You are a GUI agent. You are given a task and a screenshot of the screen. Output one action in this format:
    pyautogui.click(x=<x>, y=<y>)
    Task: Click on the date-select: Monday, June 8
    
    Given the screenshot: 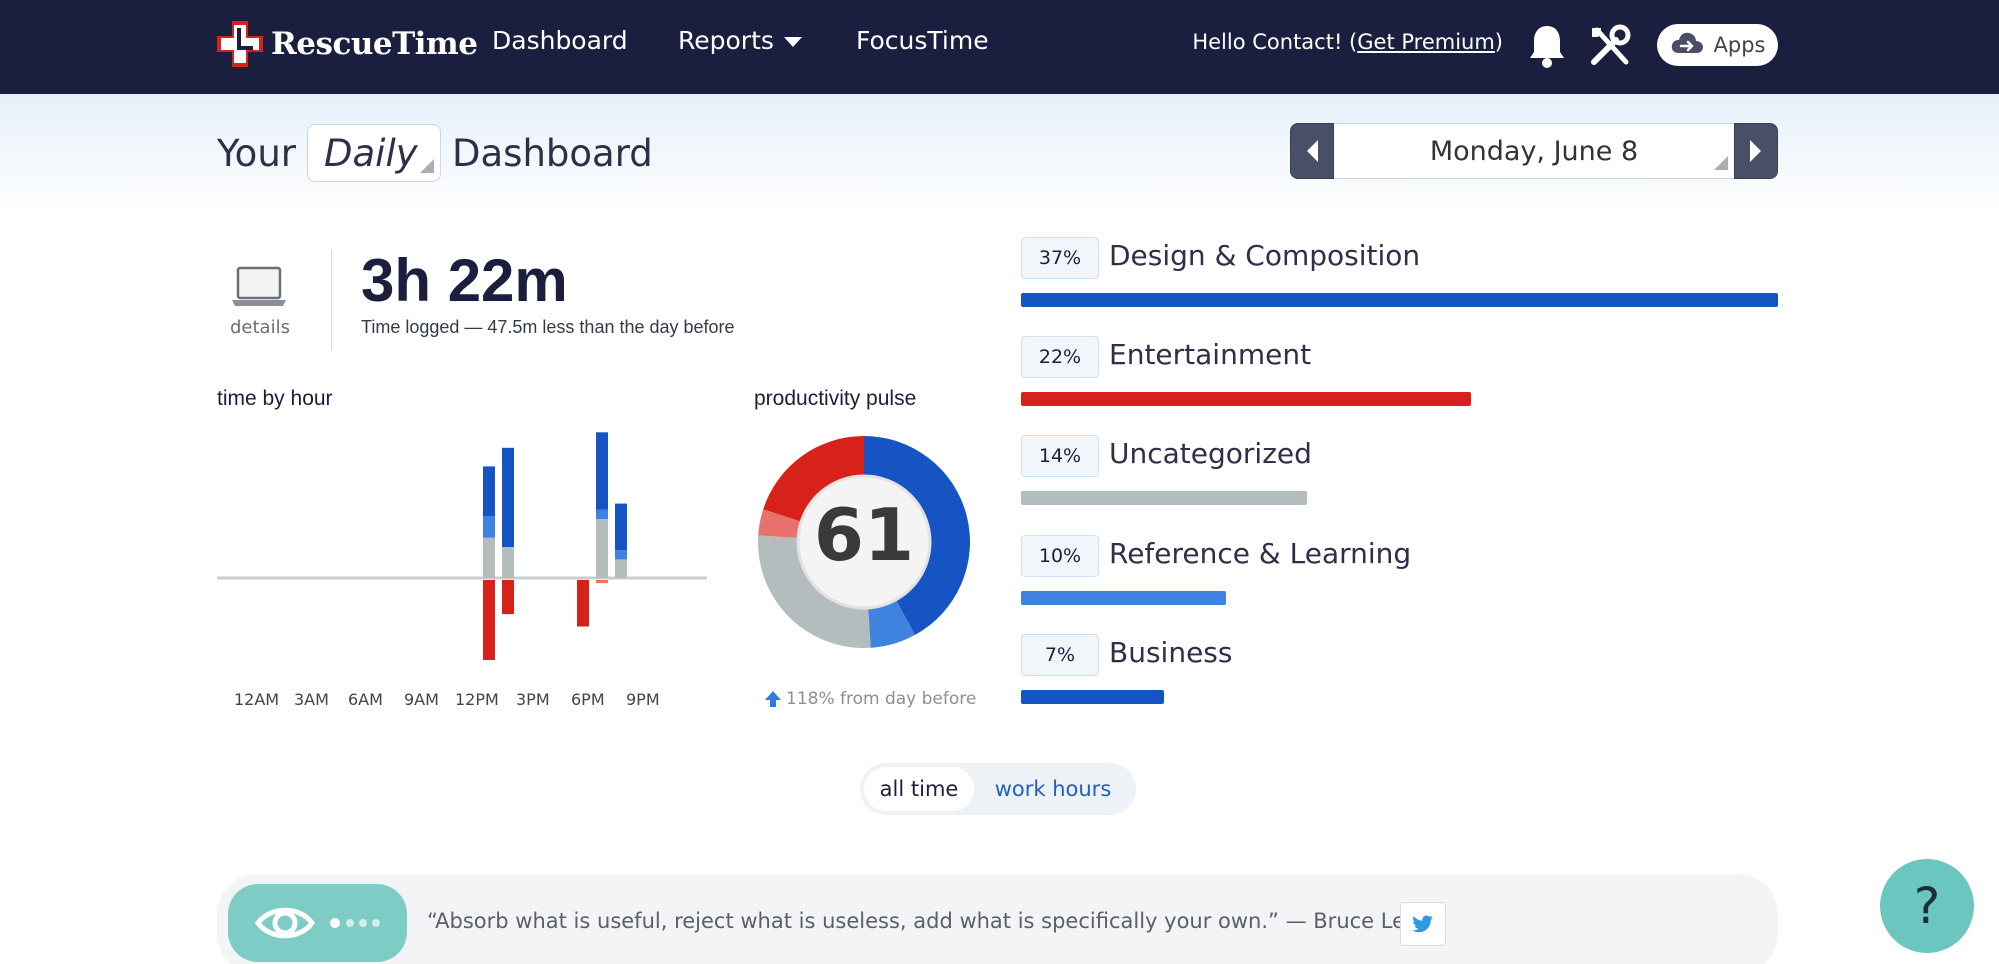 What is the action you would take?
    pyautogui.click(x=1534, y=151)
    